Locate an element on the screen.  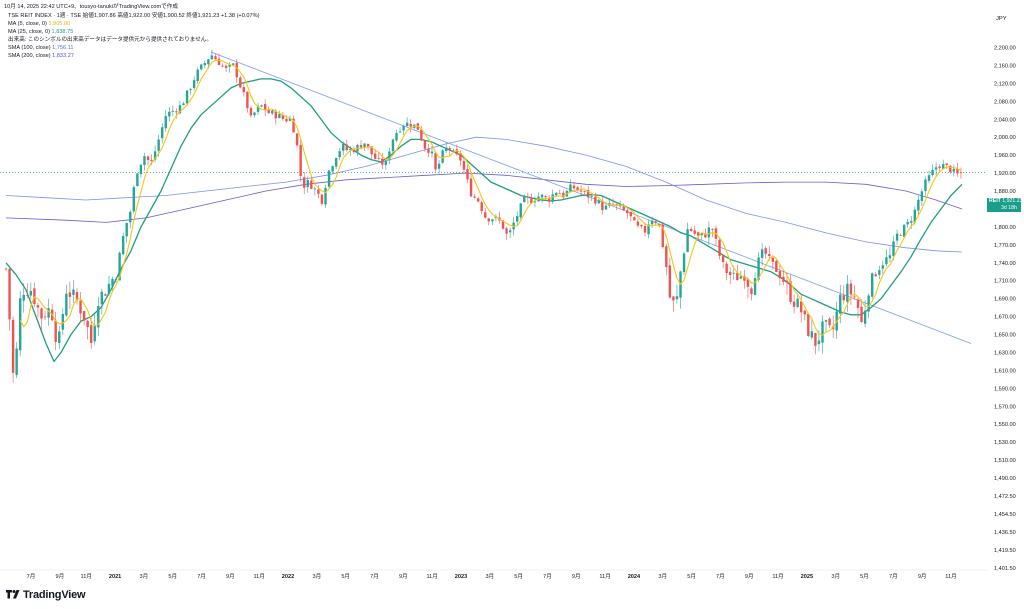
x-tick-label: 7月 is located at coordinates (547, 576).